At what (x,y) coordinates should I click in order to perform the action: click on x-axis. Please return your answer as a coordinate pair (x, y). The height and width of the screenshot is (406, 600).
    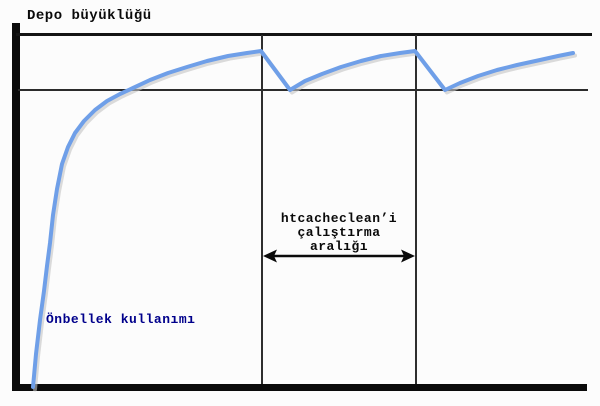
    Looking at the image, I should click on (299, 387).